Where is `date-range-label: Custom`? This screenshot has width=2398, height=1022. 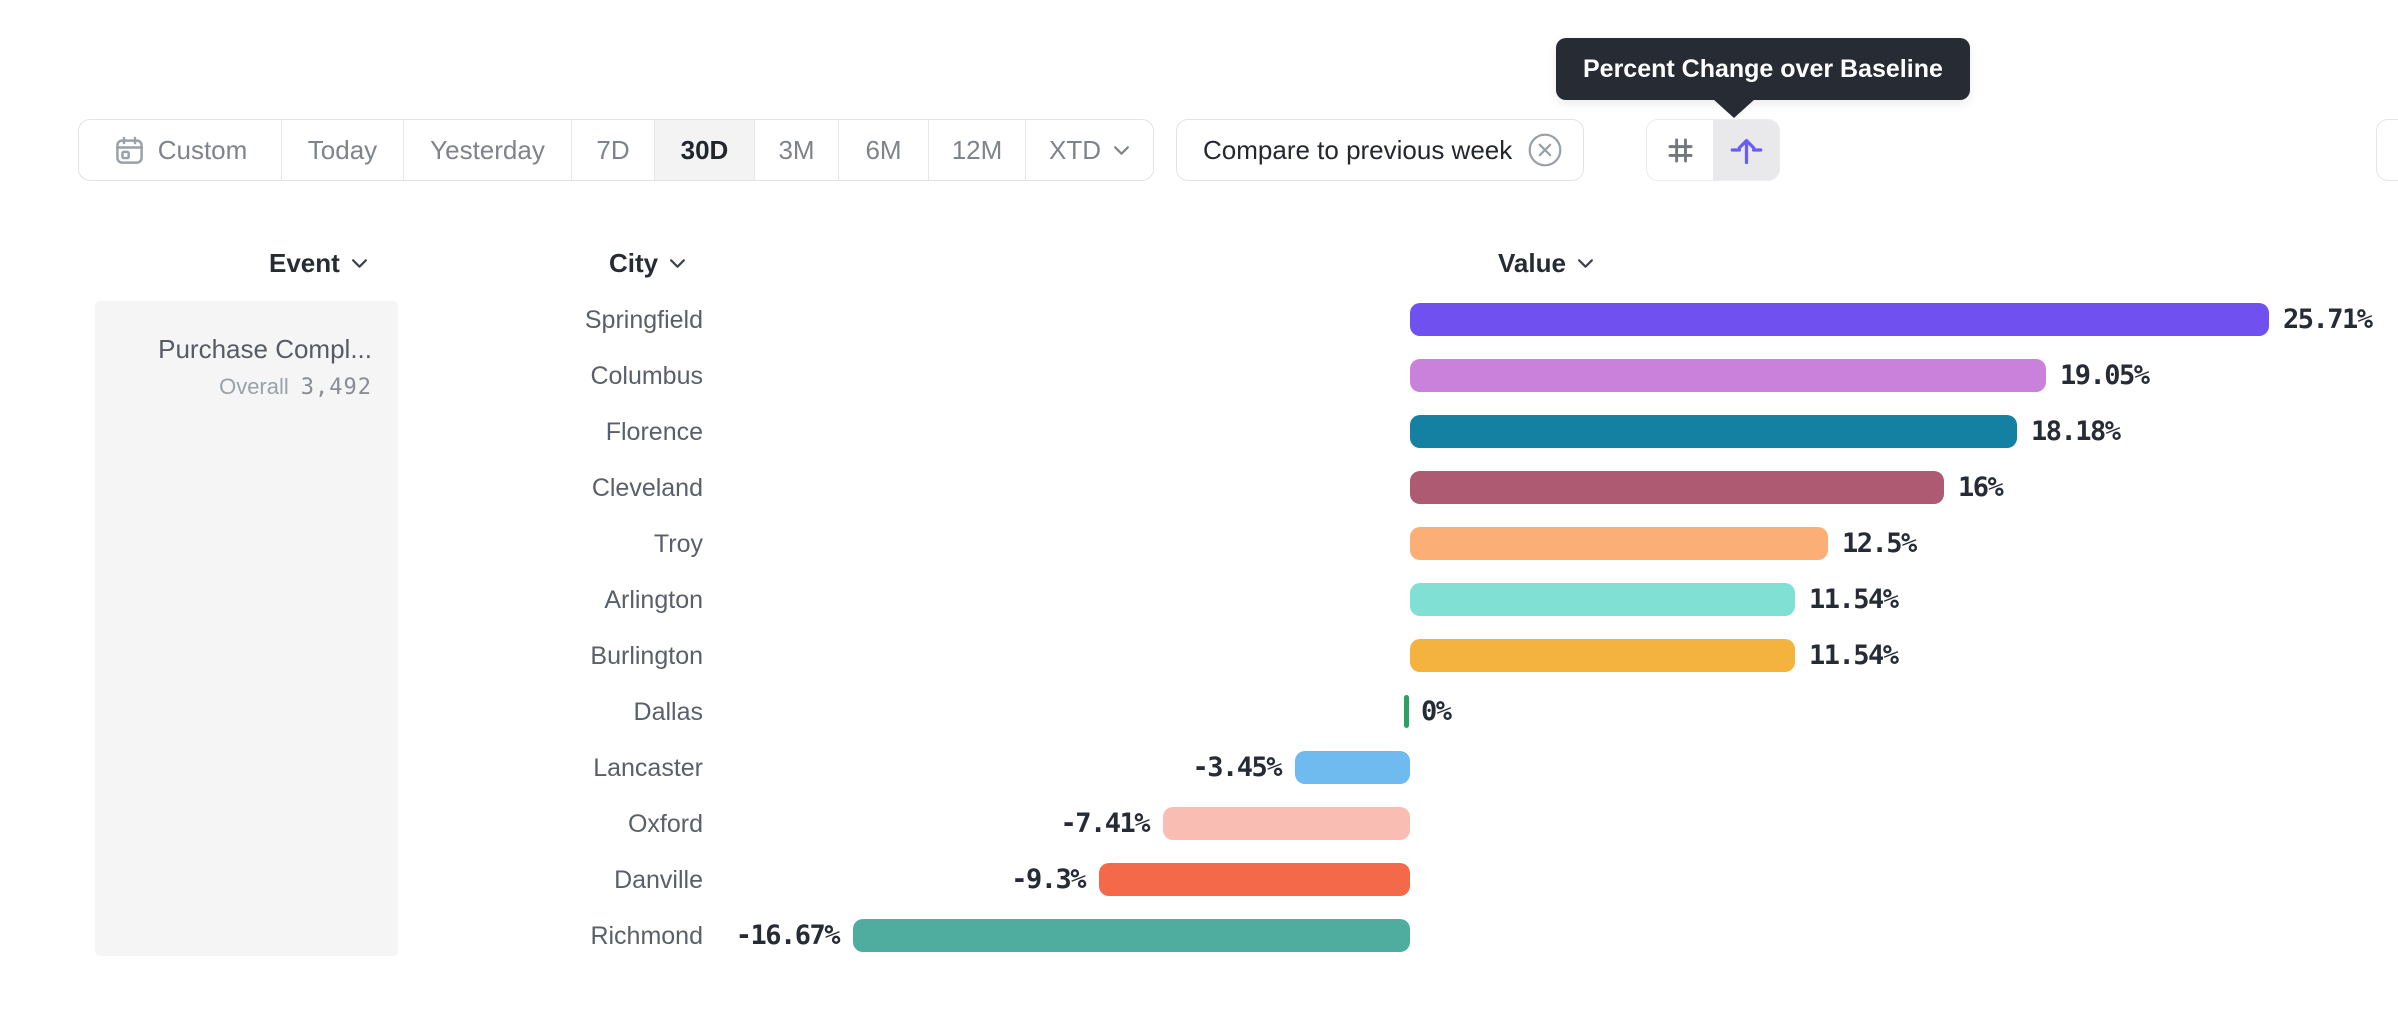
date-range-label: Custom is located at coordinates (202, 149).